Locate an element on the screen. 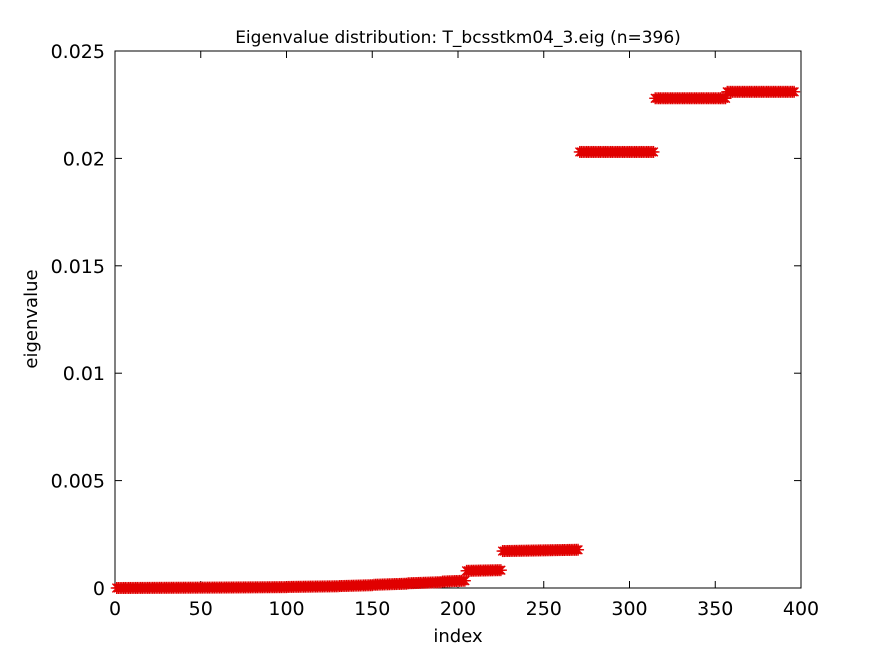 The height and width of the screenshot is (661, 884). y-axis-label: eigenvalue is located at coordinates (31, 318).